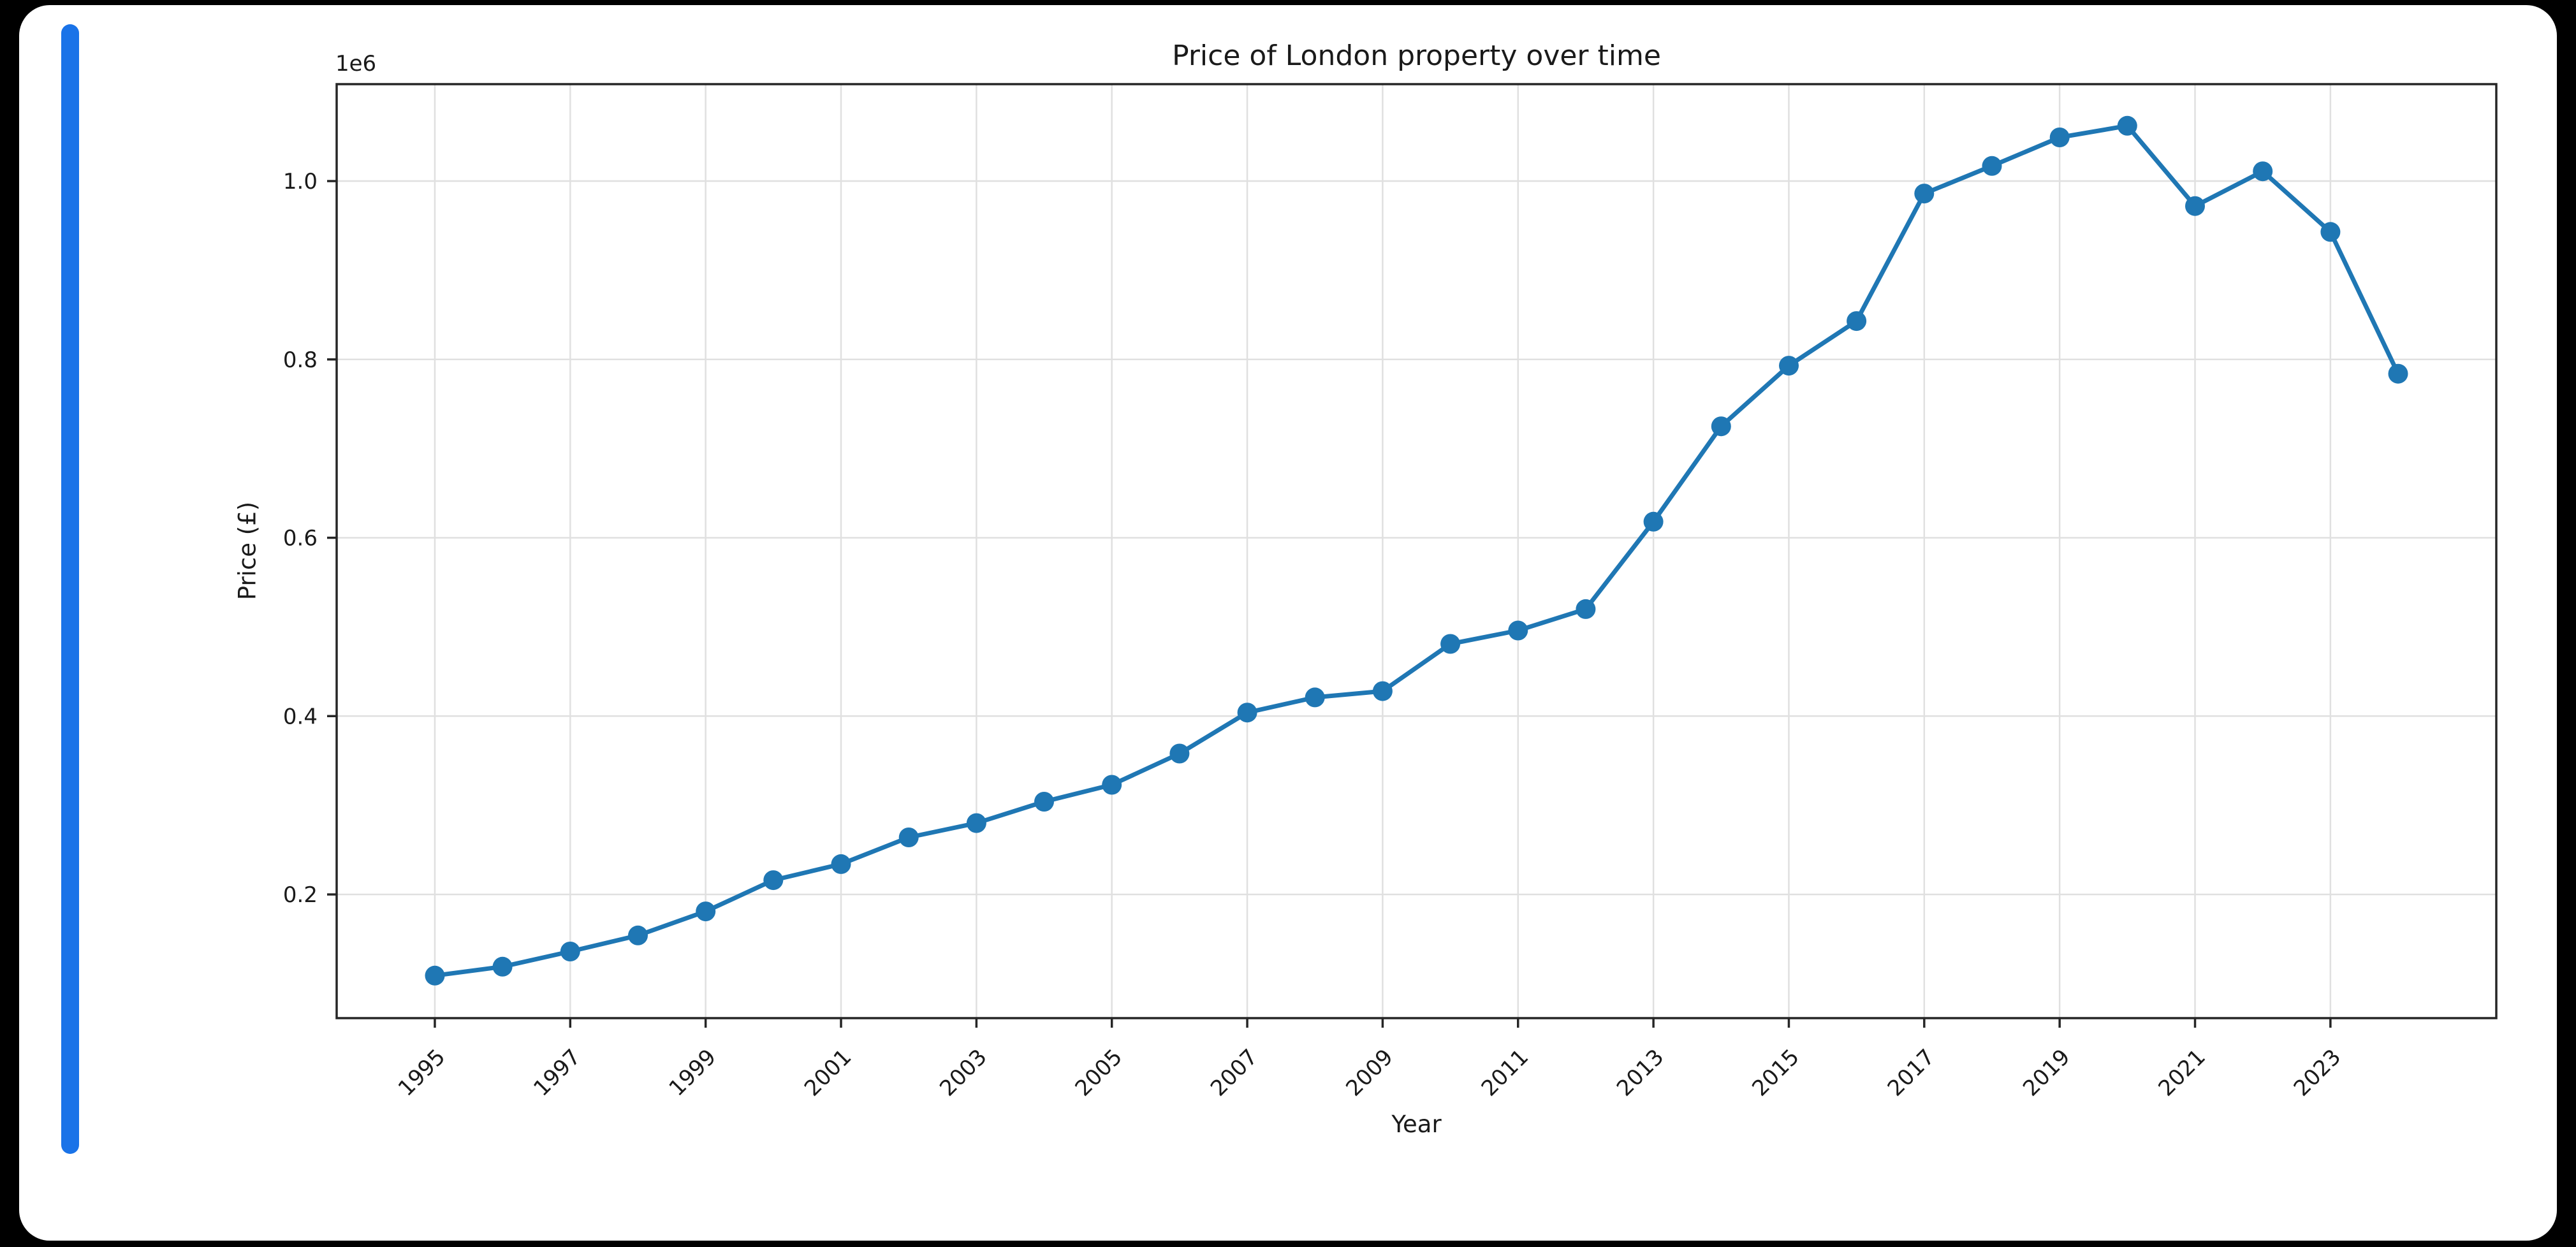  I want to click on data-point-1997, so click(570, 951).